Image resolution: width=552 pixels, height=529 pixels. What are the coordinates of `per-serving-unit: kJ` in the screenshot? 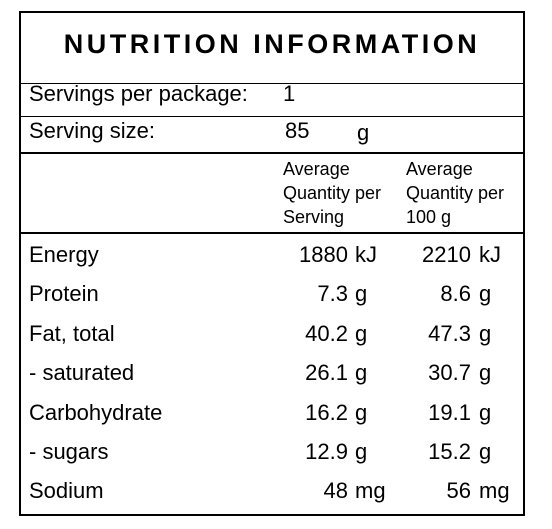 It's located at (366, 254).